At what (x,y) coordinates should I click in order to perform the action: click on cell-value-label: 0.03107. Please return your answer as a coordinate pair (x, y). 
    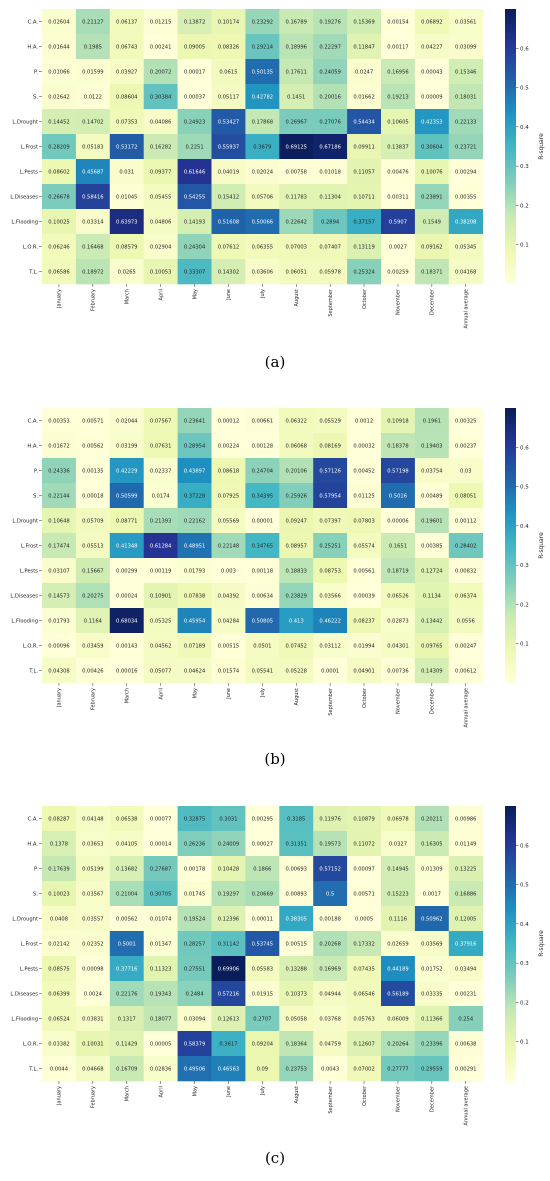
    Looking at the image, I should click on (58, 571).